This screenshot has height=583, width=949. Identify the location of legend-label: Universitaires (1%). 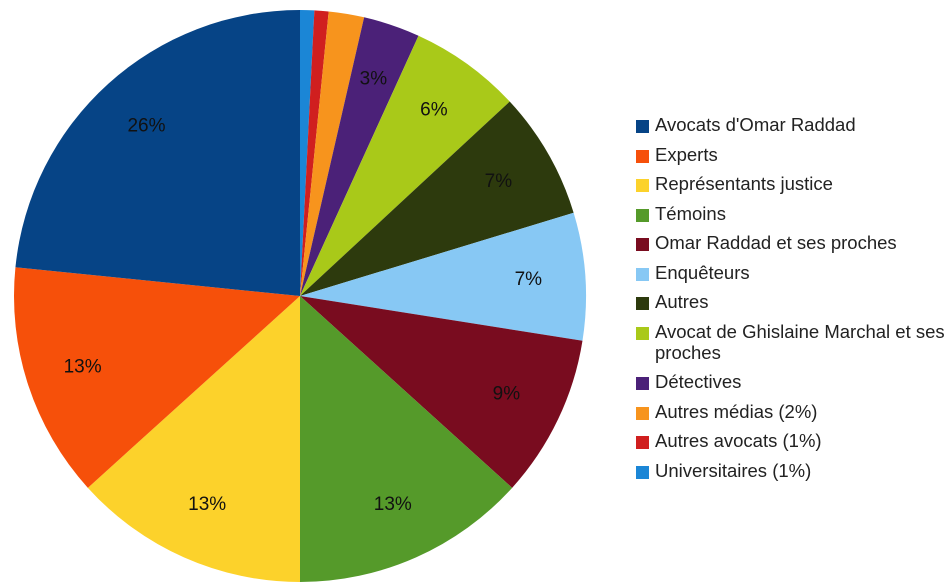
(733, 470).